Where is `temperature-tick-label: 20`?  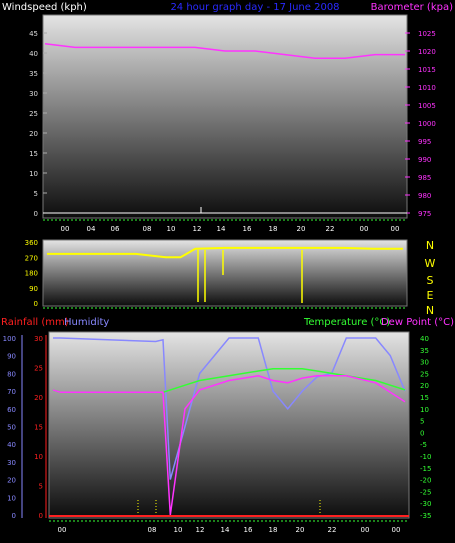
temperature-tick-label: 20 is located at coordinates (424, 386).